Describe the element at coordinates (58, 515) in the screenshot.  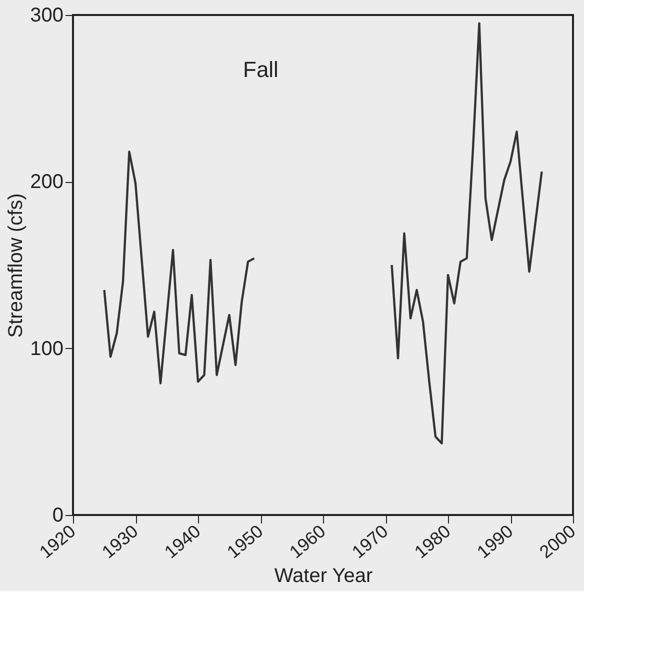
I see `y-tick-label: 0` at that location.